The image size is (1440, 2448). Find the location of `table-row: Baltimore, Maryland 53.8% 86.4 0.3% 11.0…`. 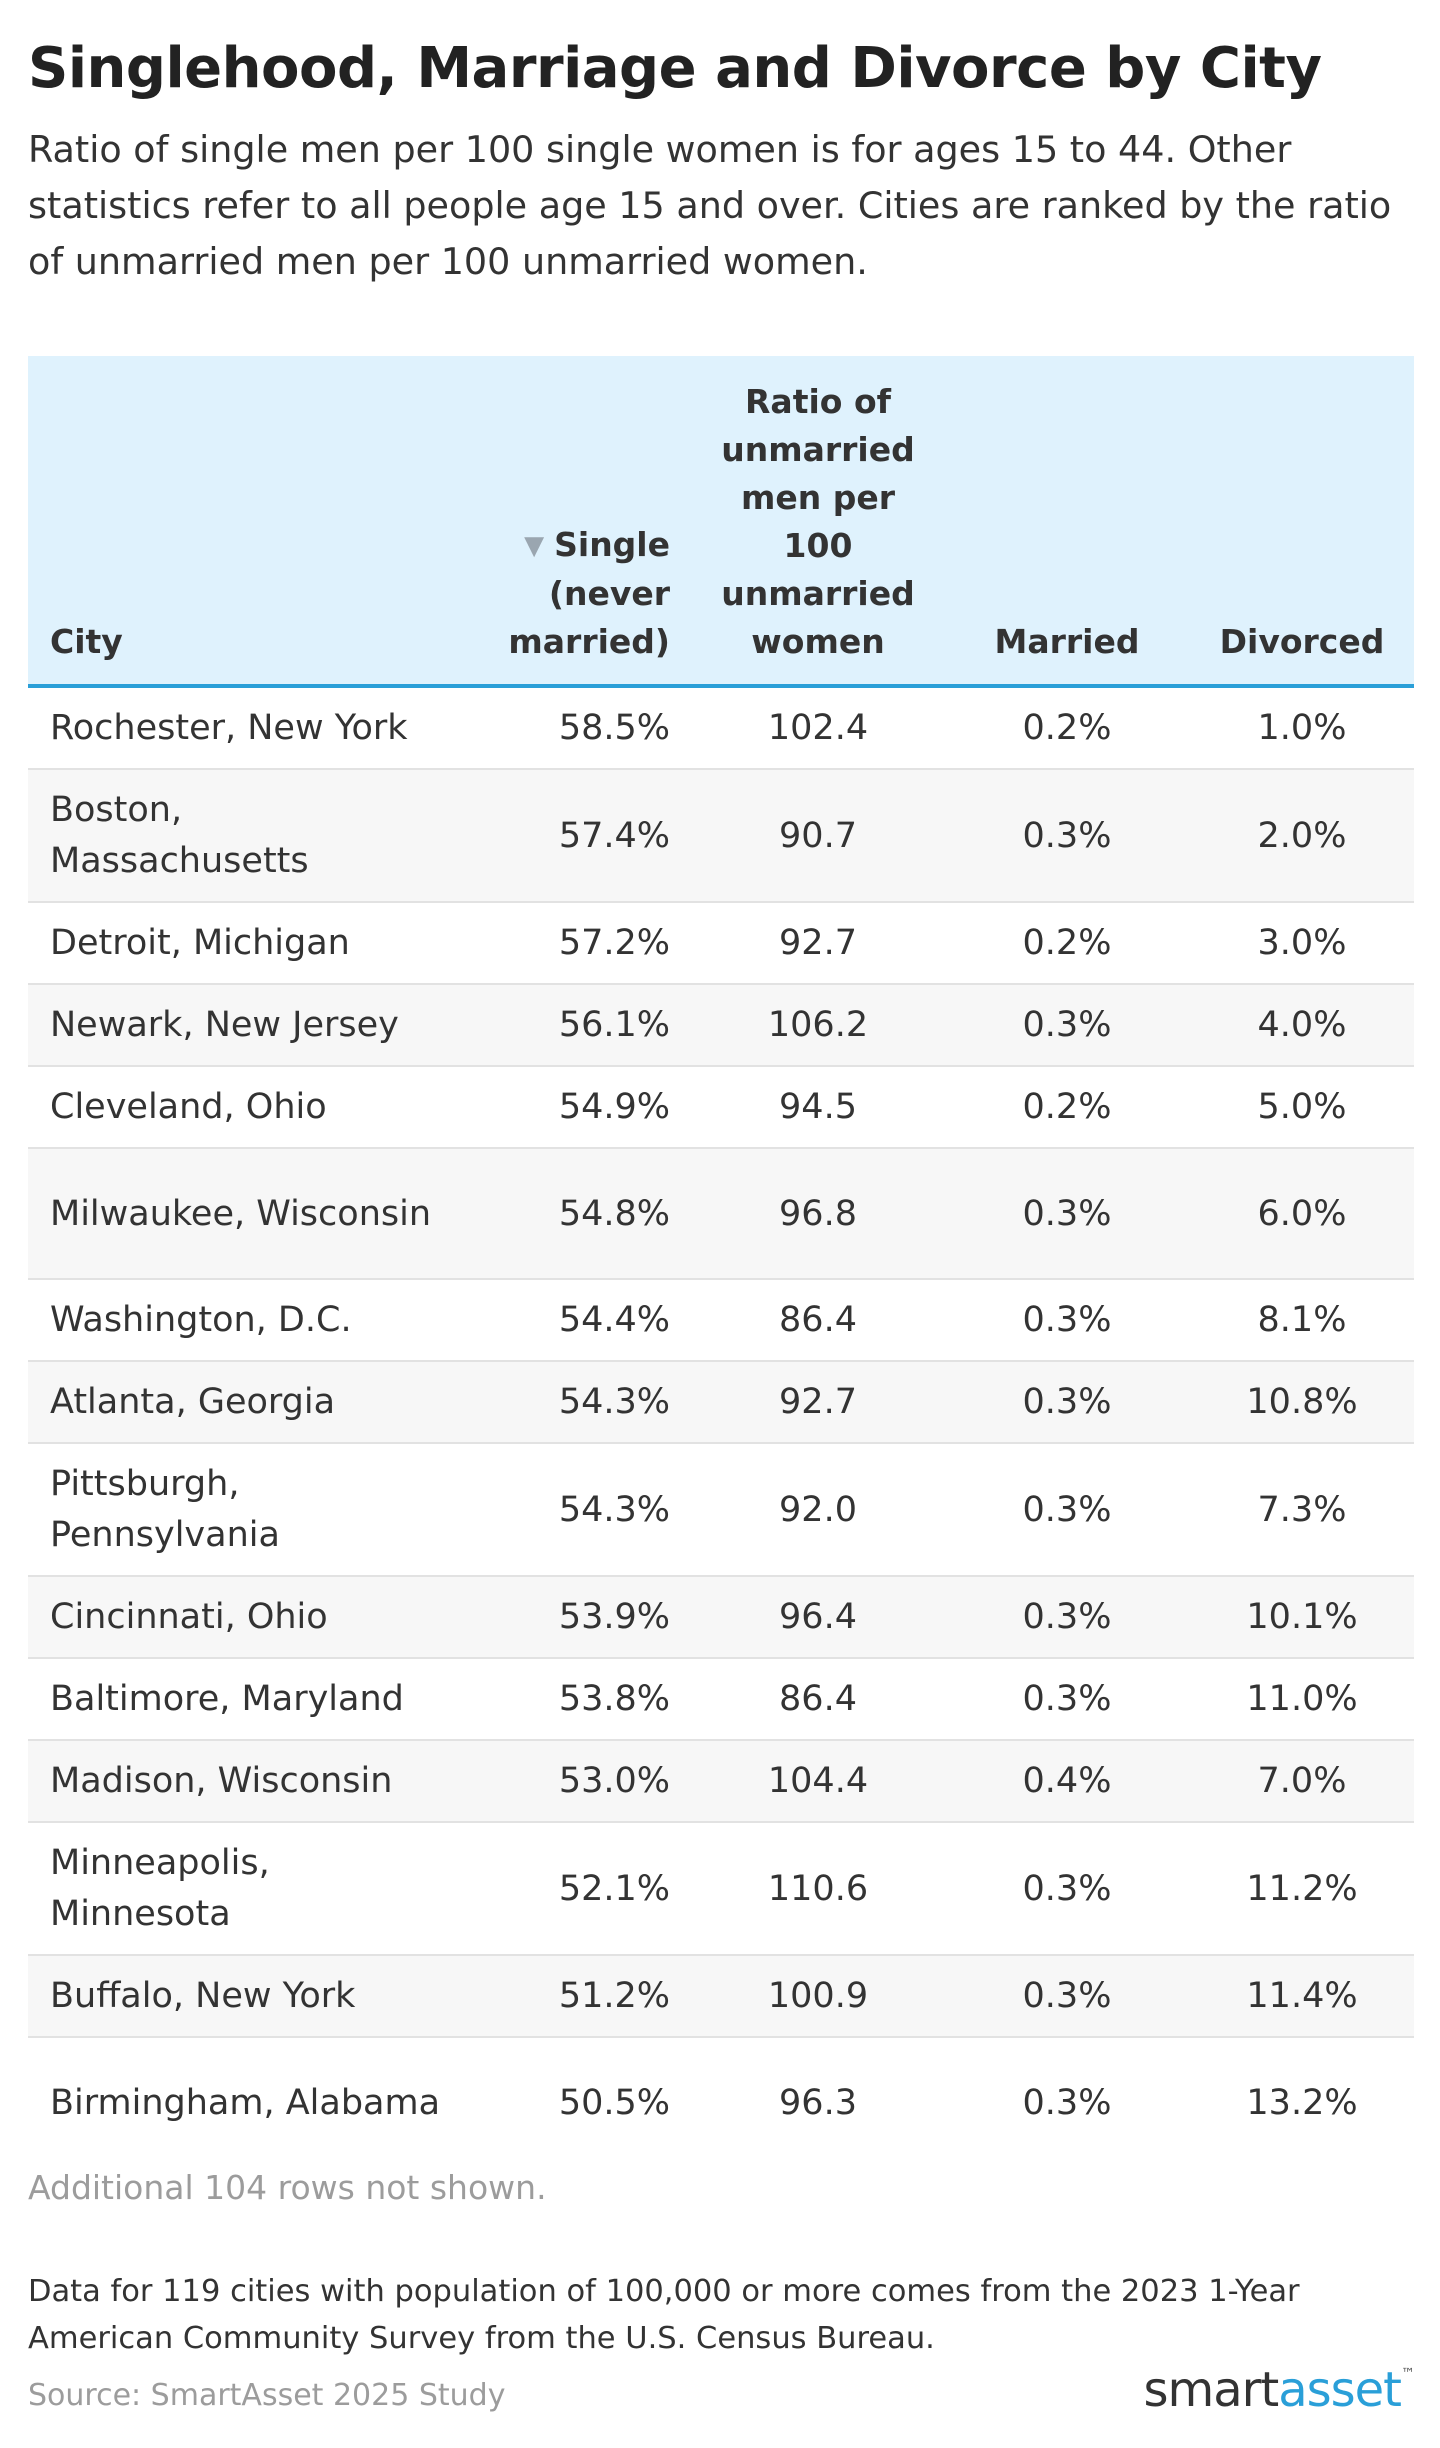

table-row: Baltimore, Maryland 53.8% 86.4 0.3% 11.0… is located at coordinates (721, 1699).